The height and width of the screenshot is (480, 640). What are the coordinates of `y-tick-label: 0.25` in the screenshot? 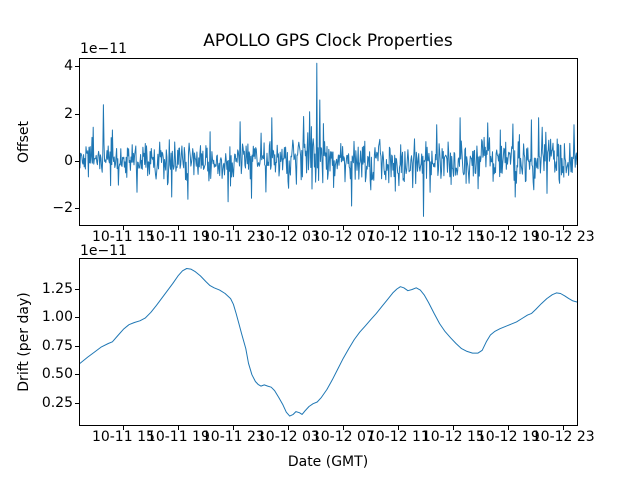 It's located at (57, 402).